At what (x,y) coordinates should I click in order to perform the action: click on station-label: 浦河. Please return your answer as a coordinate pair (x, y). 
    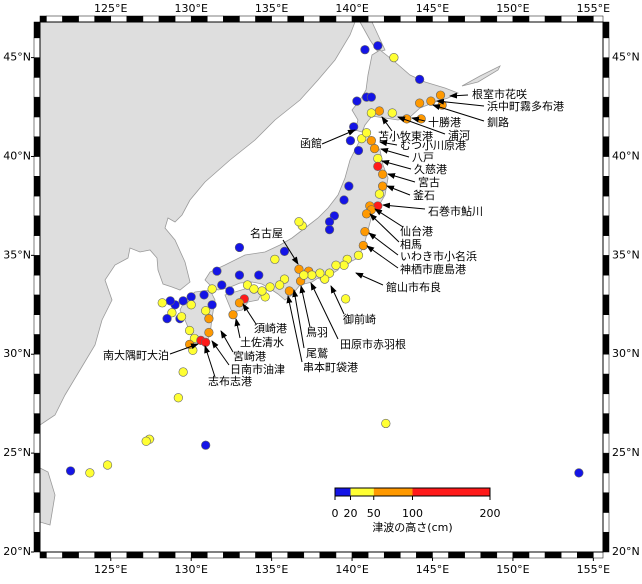
    Looking at the image, I should click on (459, 135).